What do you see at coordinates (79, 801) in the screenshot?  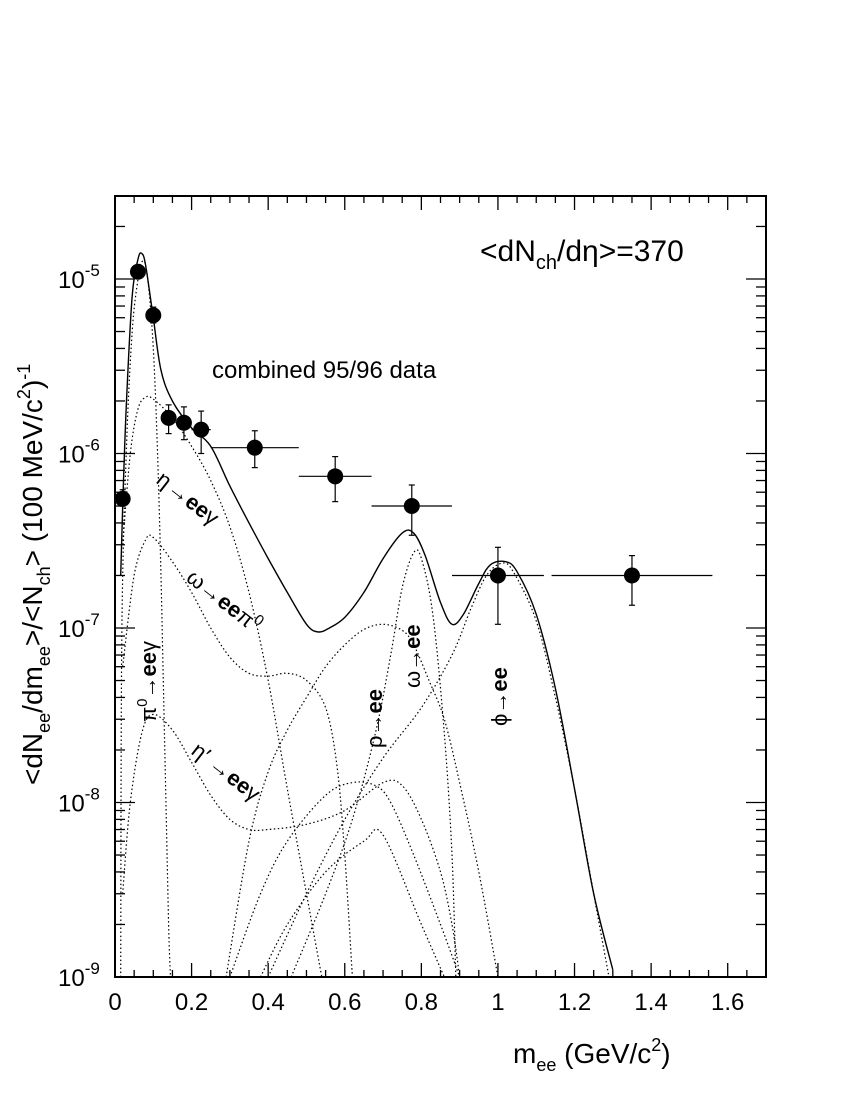 I see `y-tick-label: 10⁻⁸` at bounding box center [79, 801].